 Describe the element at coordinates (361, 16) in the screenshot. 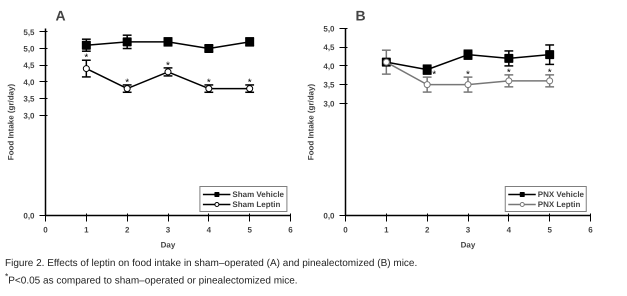

I see `chart-title: B` at that location.